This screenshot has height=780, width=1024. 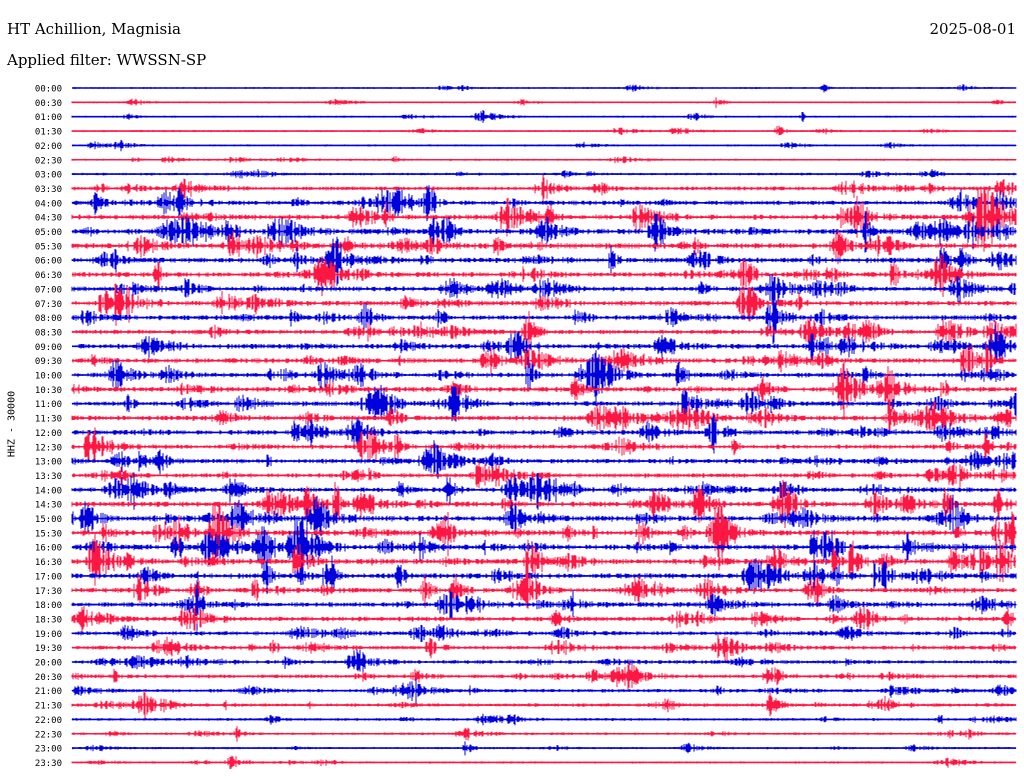 I want to click on time-tick-label: 04:00, so click(x=48, y=204).